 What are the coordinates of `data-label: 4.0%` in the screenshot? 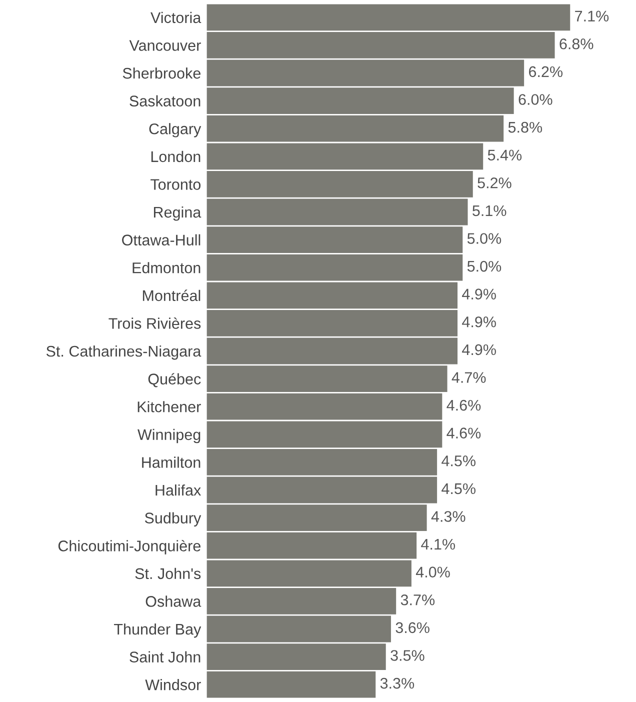 It's located at (433, 572).